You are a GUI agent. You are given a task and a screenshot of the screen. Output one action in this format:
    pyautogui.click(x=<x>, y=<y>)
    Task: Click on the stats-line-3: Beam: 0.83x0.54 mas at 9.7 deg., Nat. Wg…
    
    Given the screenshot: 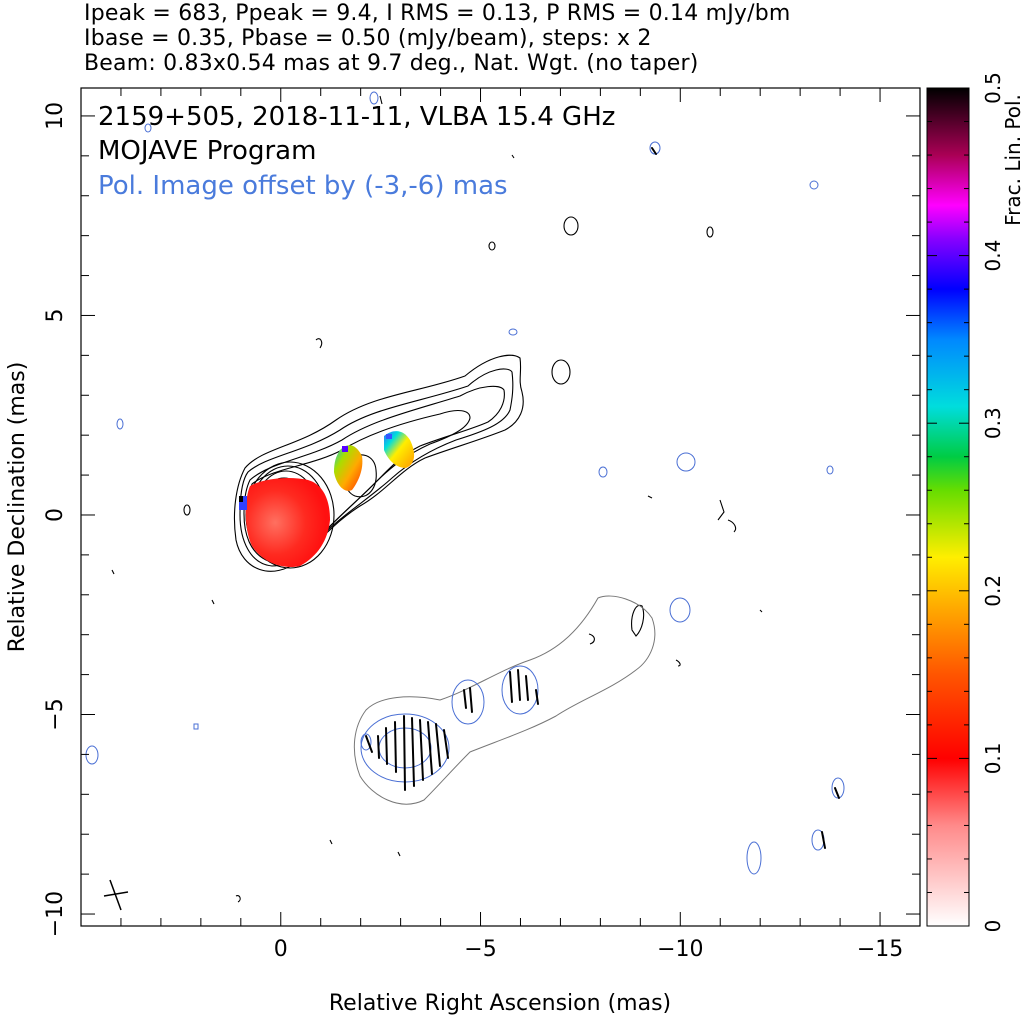 What is the action you would take?
    pyautogui.click(x=391, y=63)
    